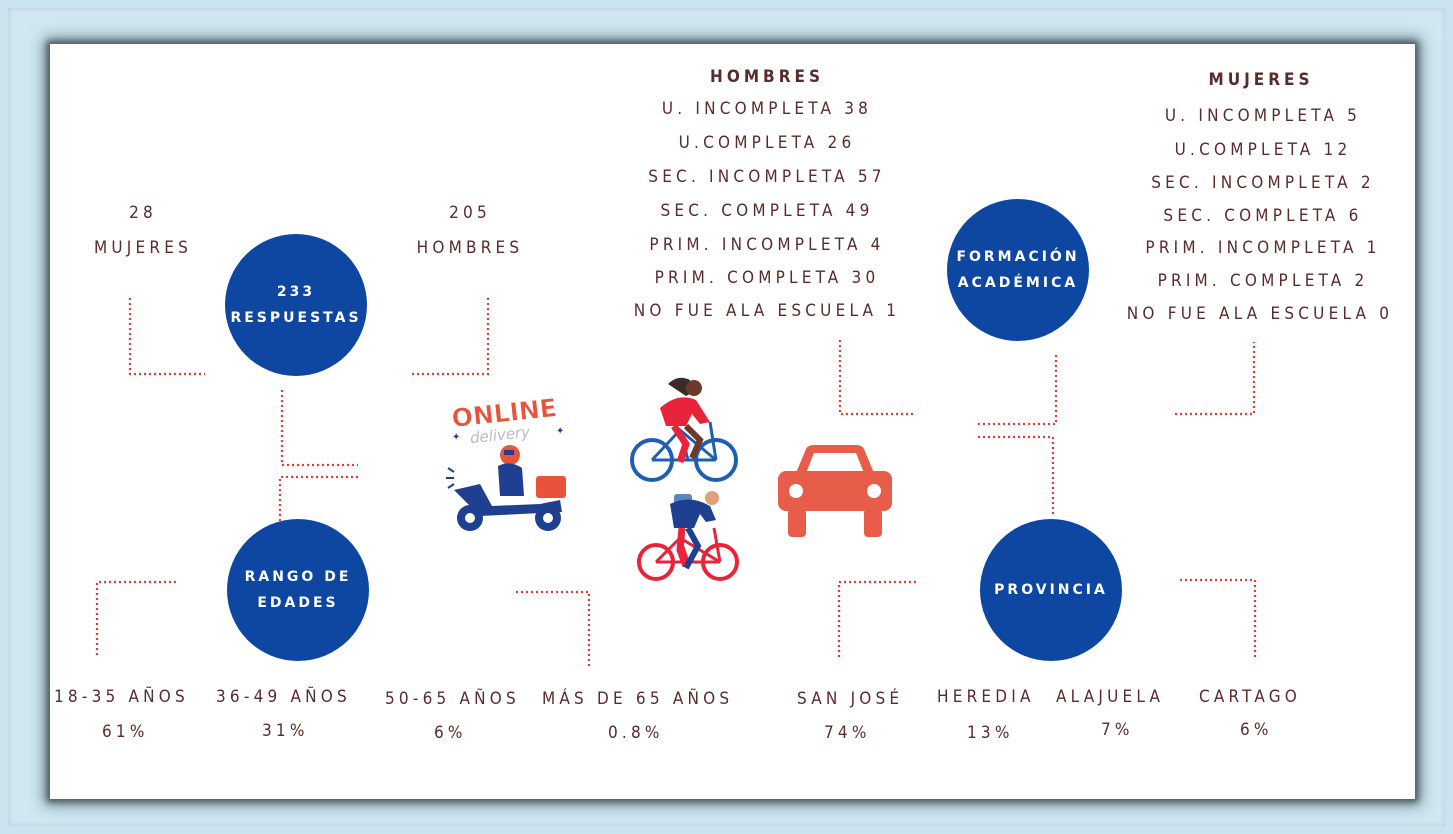  Describe the element at coordinates (285, 731) in the screenshot. I see `edad-value: 31%` at that location.